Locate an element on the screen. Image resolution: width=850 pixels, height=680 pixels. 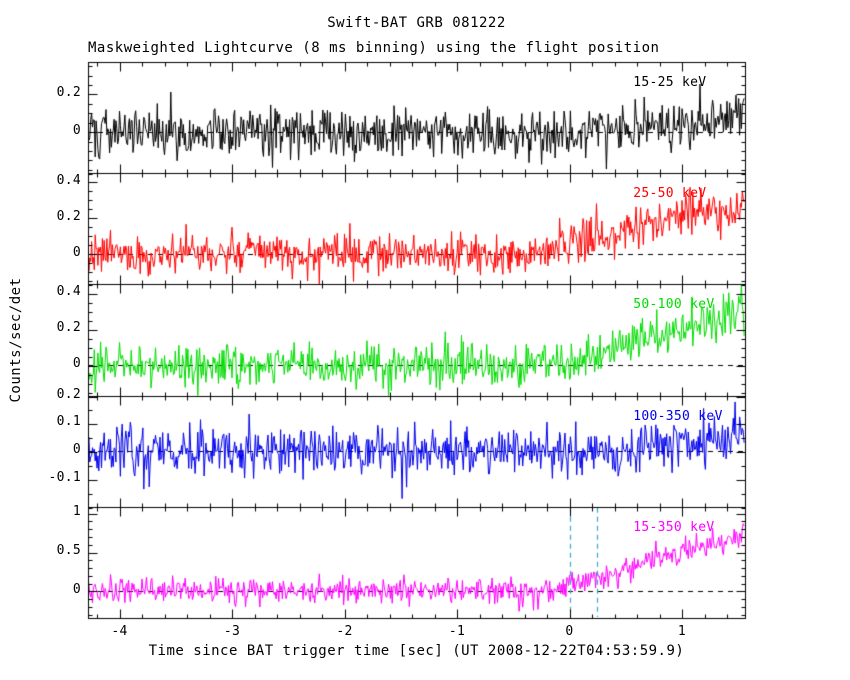
band-label: 100-350 keV is located at coordinates (678, 416).